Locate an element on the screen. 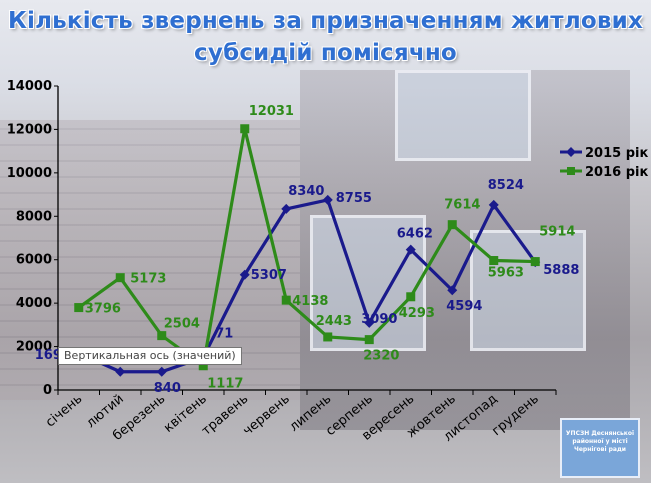 The height and width of the screenshot is (483, 651). data-label: 4138 is located at coordinates (310, 301).